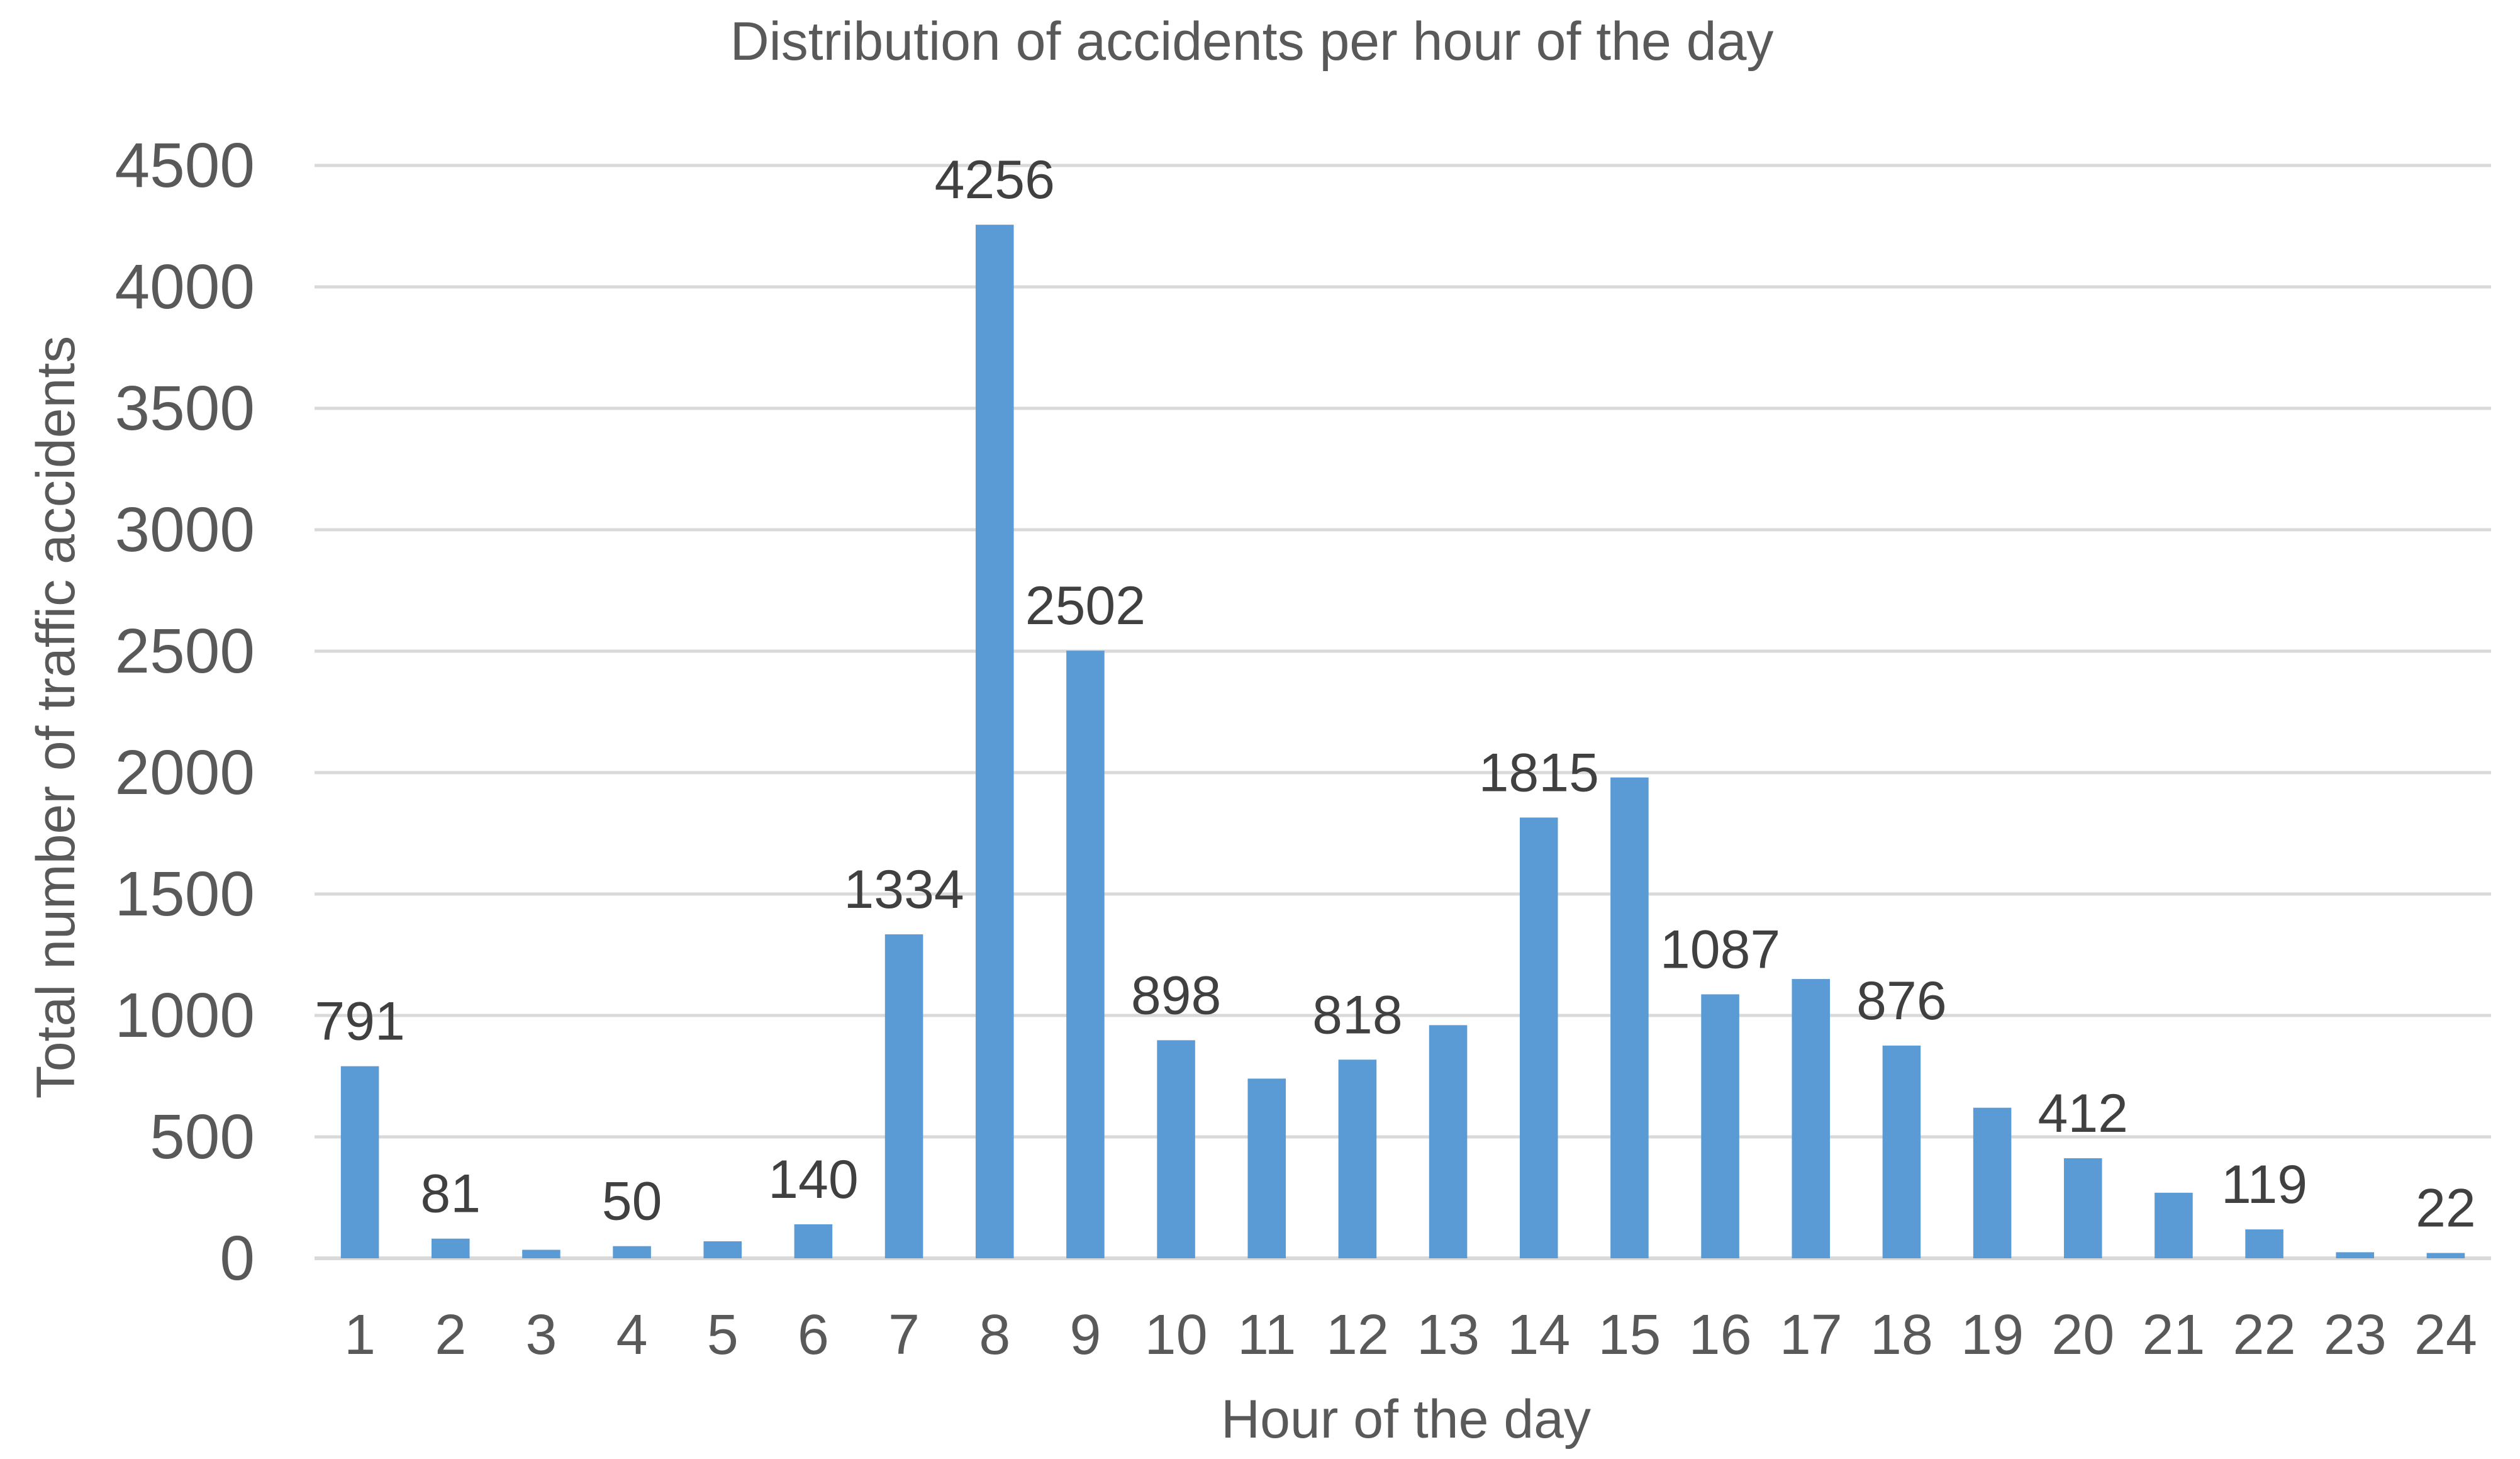 The width and height of the screenshot is (2520, 1459). What do you see at coordinates (1720, 1336) in the screenshot?
I see `x-tick-label: 16` at bounding box center [1720, 1336].